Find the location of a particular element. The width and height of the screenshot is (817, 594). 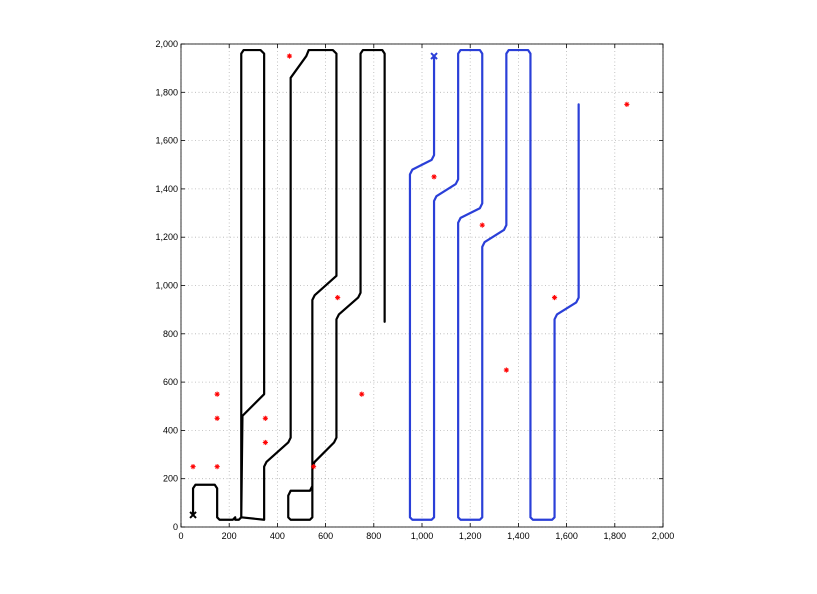

y-tick-label: 1,400 is located at coordinates (166, 189).